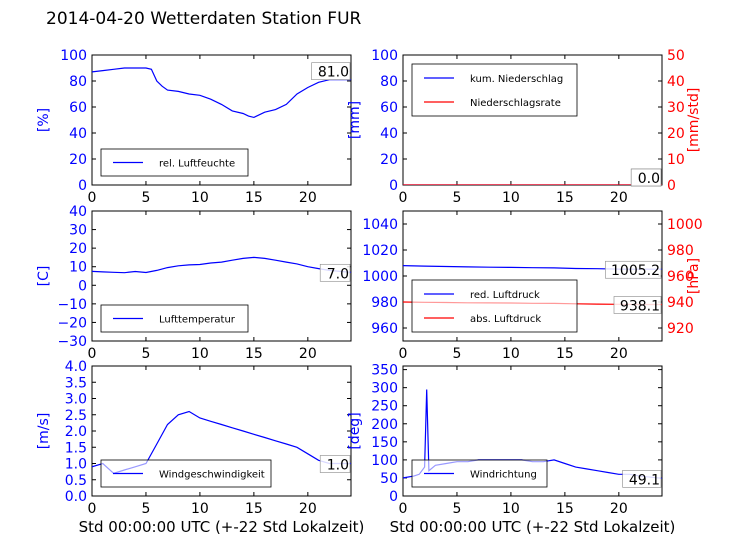  Describe the element at coordinates (72, 342) in the screenshot. I see `y-tick-label: −30` at that location.